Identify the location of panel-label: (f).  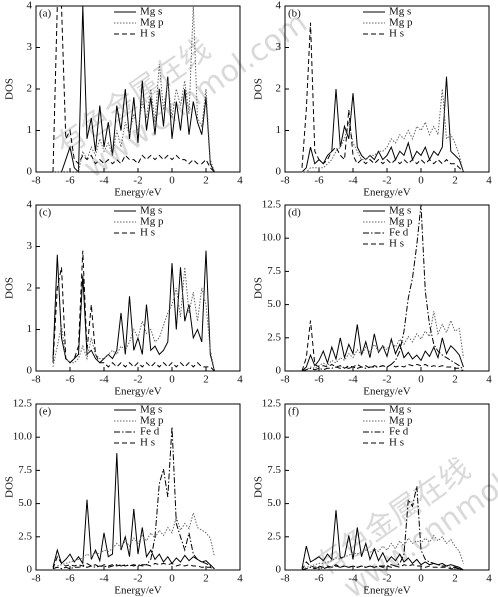
(293, 412).